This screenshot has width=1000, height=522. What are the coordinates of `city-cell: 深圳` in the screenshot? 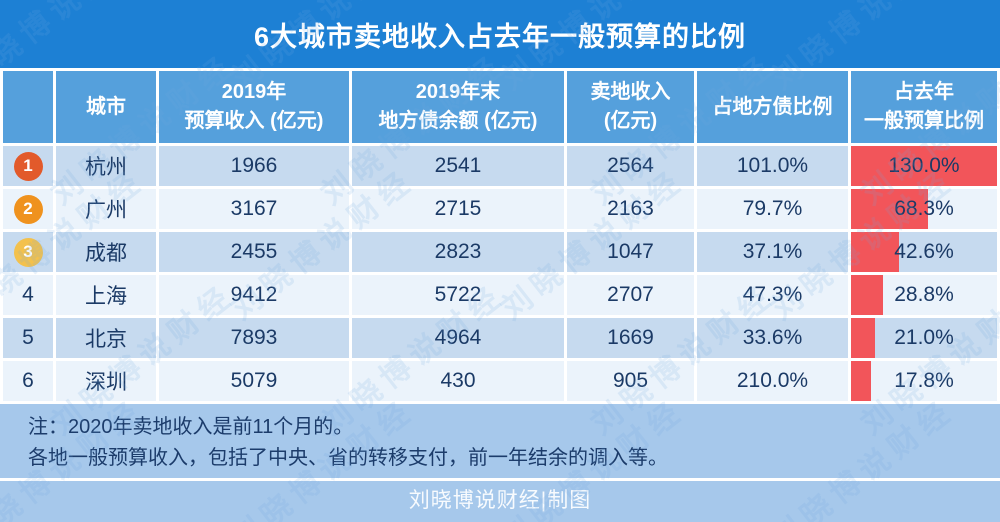 It's located at (106, 381).